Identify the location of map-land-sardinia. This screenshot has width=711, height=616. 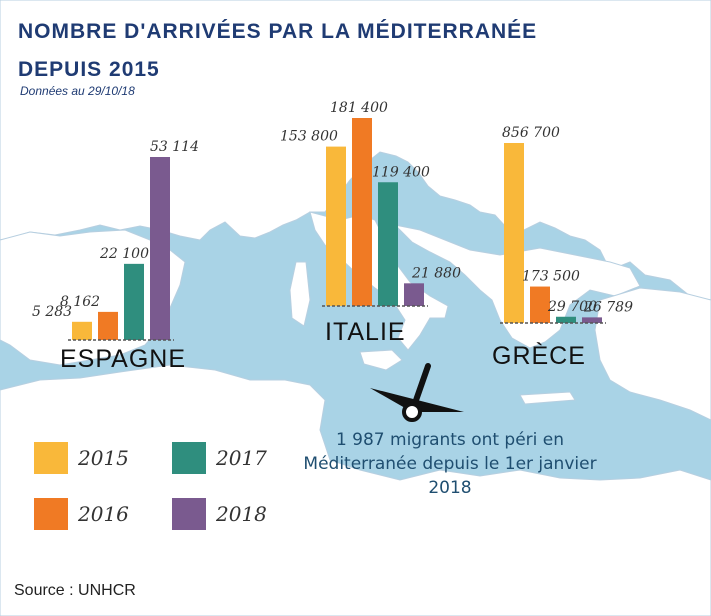
(300, 294).